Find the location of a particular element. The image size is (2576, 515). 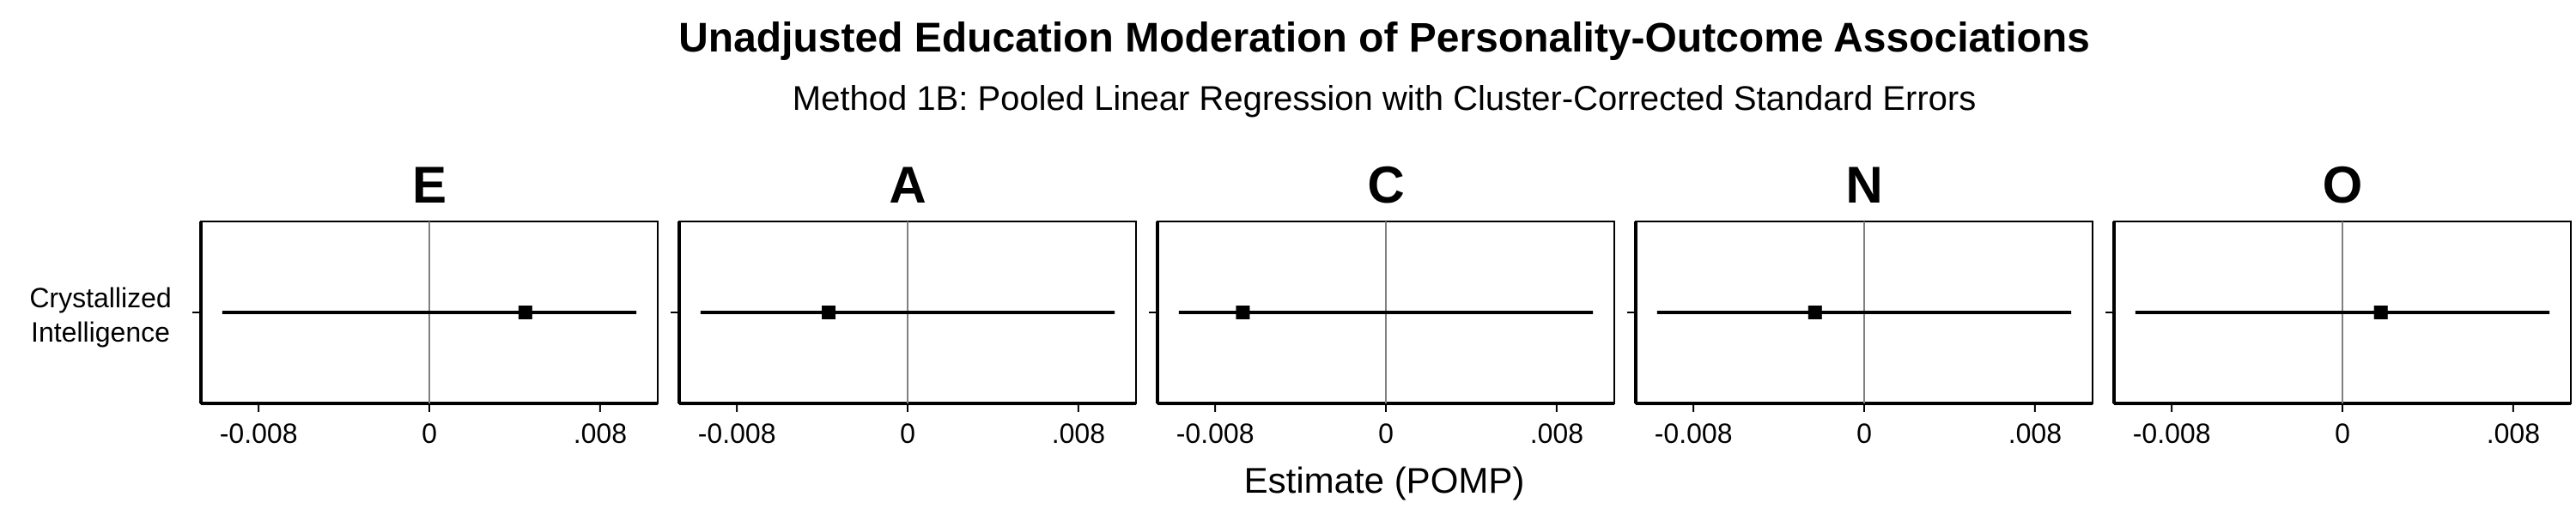

facet-panel-o: O -0.008 0 .008 is located at coordinates (2339, 302).